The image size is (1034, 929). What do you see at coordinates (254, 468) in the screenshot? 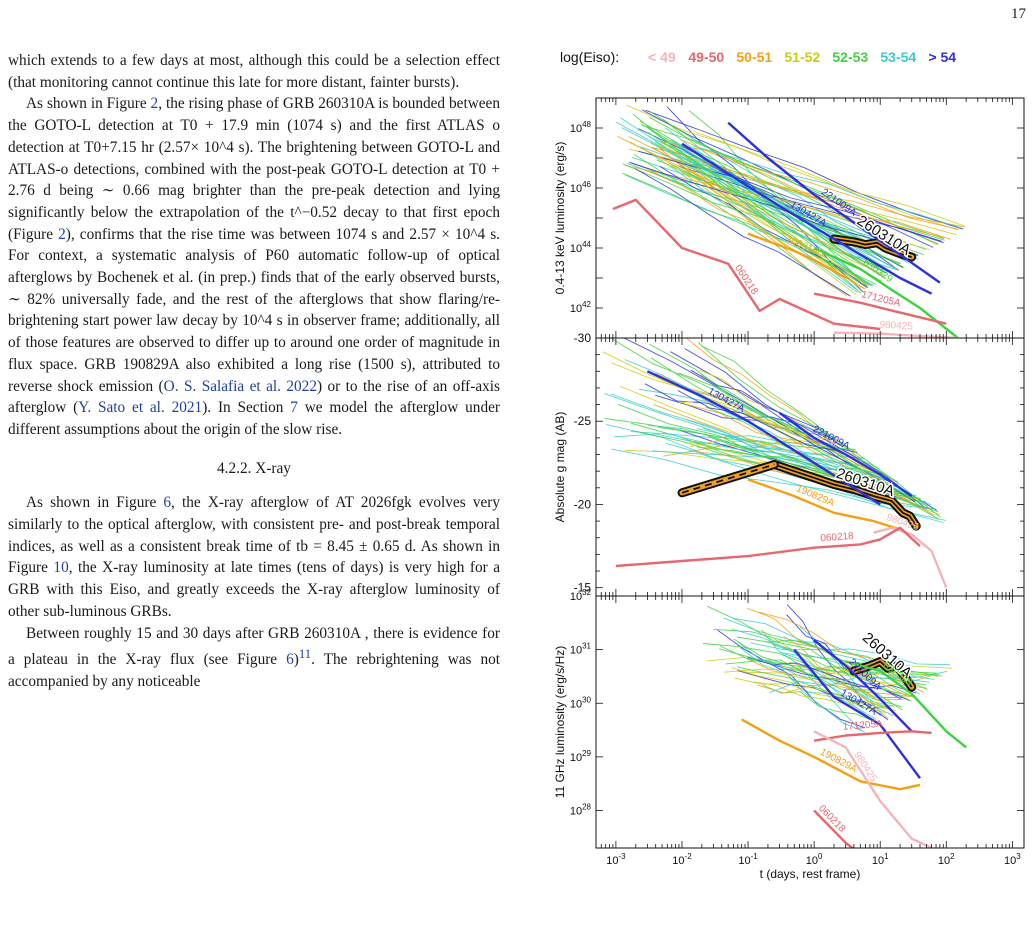
I see `section-heading: 4.2.2. X-ray` at bounding box center [254, 468].